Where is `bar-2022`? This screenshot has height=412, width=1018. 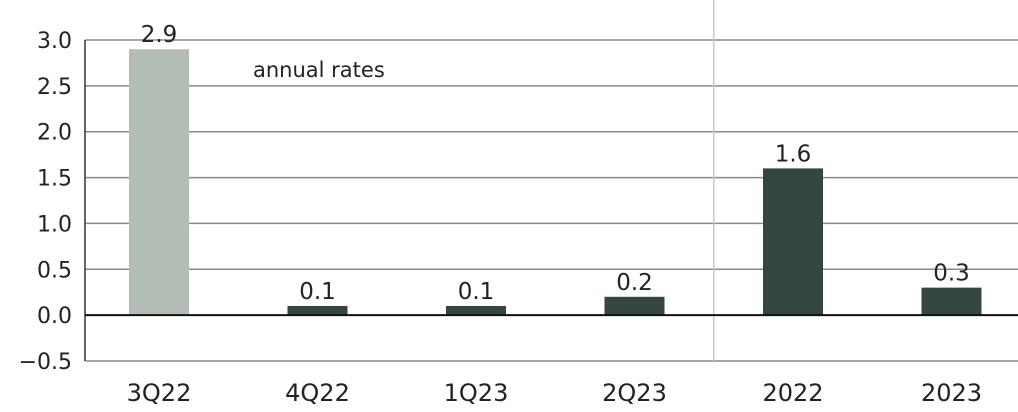 bar-2022 is located at coordinates (793, 242).